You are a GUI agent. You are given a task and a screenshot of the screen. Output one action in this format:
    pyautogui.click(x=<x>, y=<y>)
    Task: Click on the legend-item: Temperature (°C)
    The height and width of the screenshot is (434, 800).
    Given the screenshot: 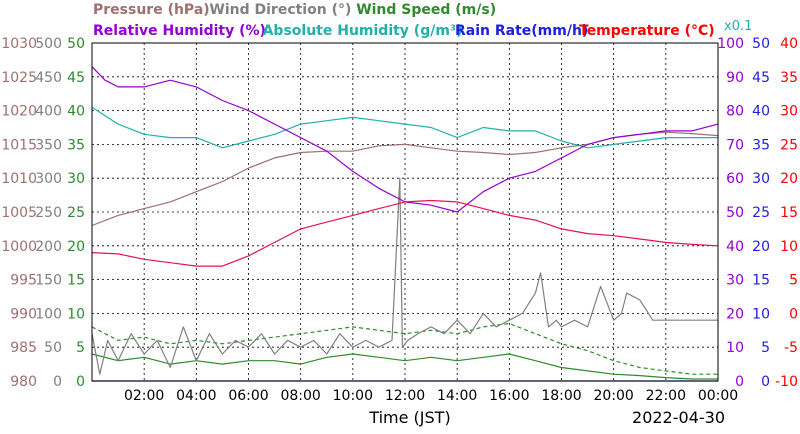 What is the action you would take?
    pyautogui.click(x=647, y=31)
    